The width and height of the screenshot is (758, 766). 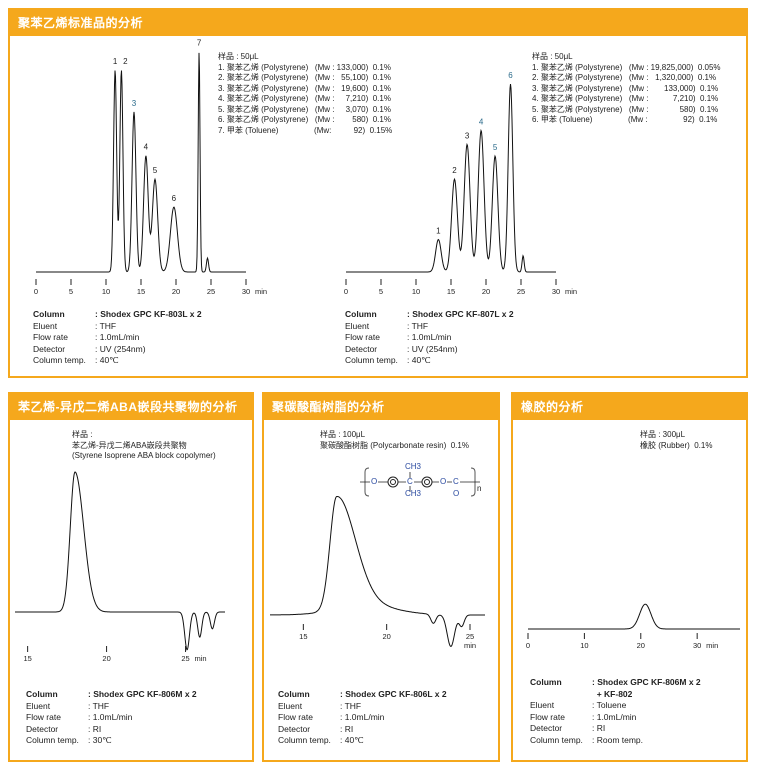 I want to click on sample-line: 样品 :, so click(x=82, y=434).